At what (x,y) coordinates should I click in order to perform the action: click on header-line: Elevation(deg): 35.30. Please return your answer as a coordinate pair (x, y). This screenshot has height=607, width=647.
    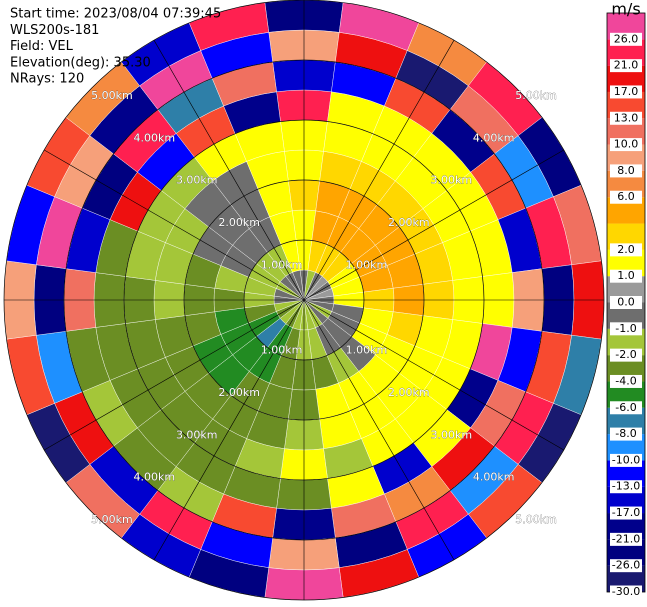
    Looking at the image, I should click on (80, 62).